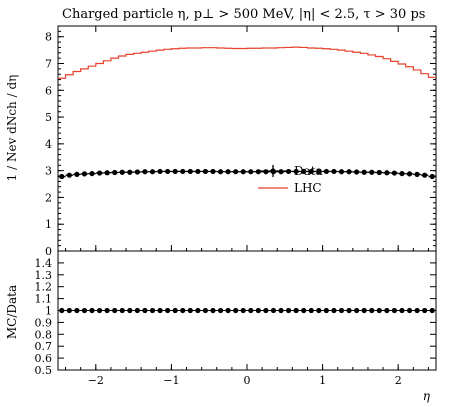 This screenshot has width=450, height=407. I want to click on y-axis-label: 1 / Nev dNch / dη, so click(12, 128).